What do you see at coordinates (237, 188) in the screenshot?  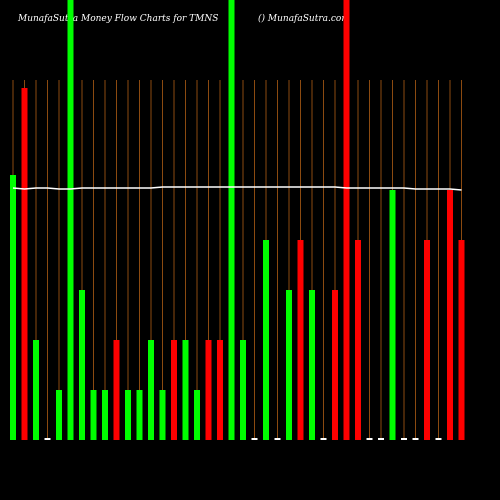 I see `money-flow-line` at bounding box center [237, 188].